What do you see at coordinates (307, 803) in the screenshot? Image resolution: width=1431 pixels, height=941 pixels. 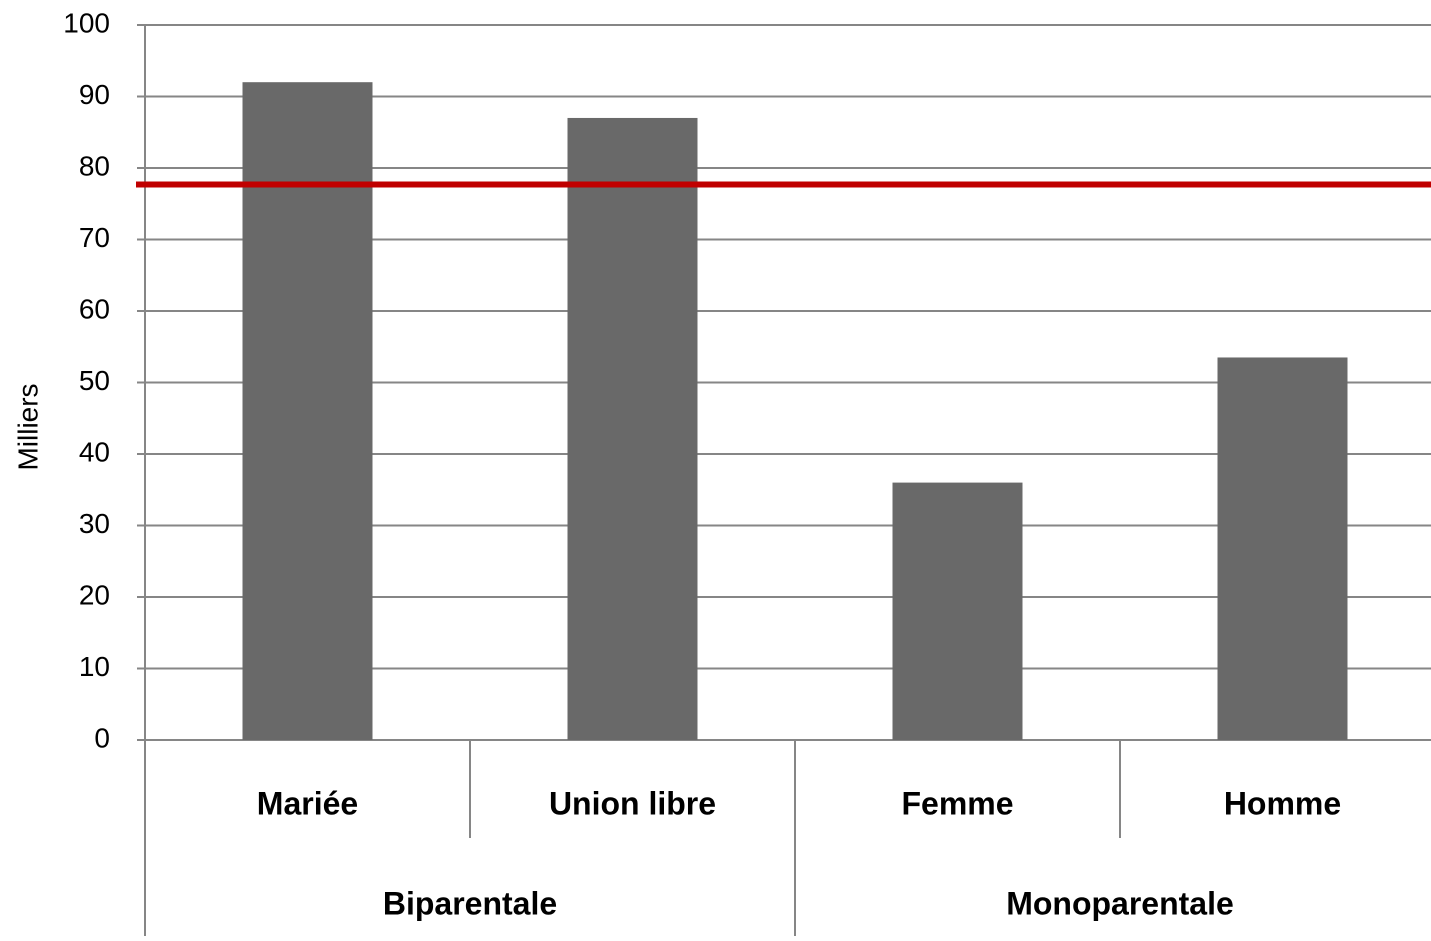 I see `x-tick-label: Mariée` at bounding box center [307, 803].